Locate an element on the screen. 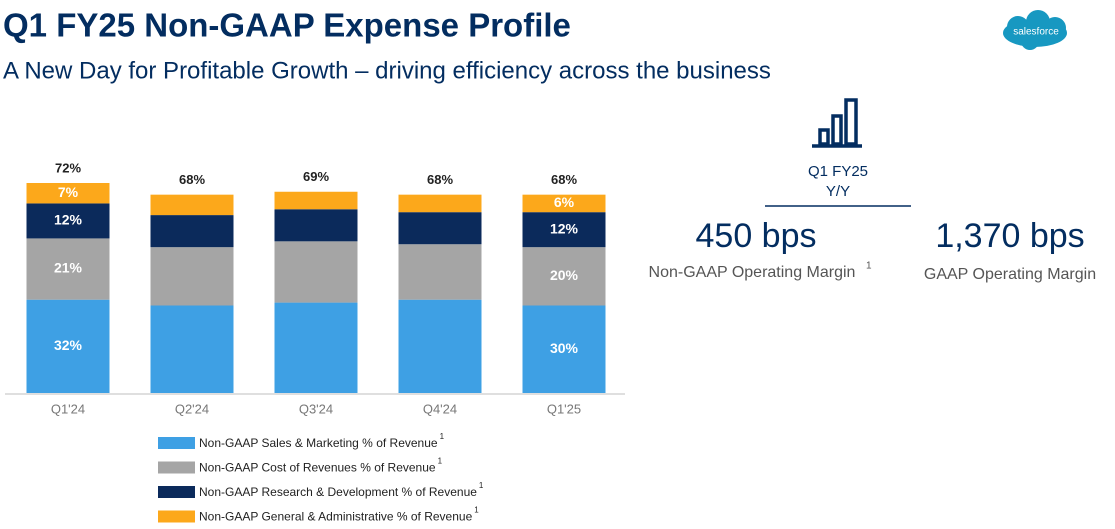  x-tick-label: Q1'25 is located at coordinates (564, 408).